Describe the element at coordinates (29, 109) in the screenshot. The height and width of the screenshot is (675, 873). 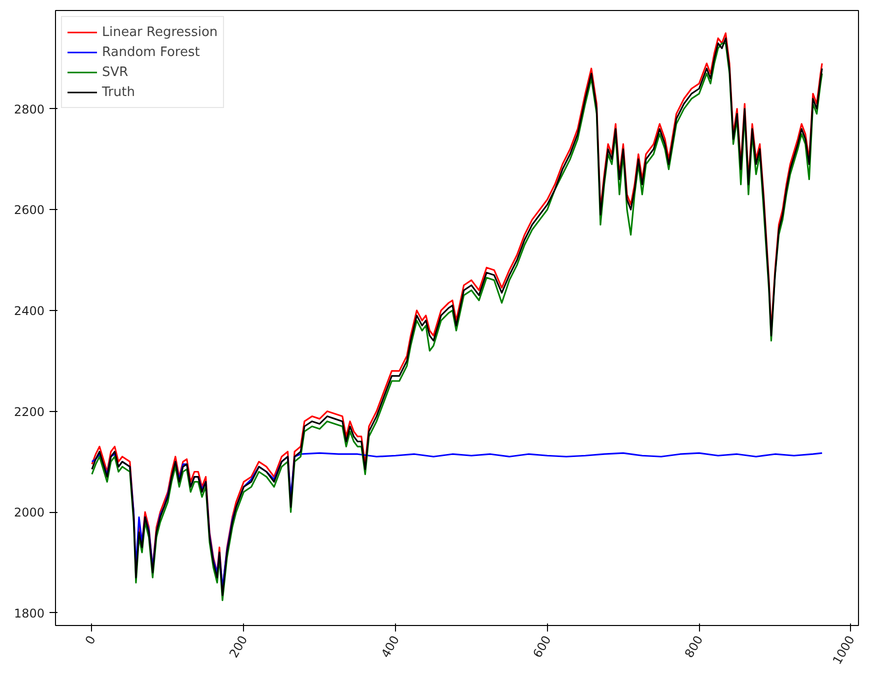
I see `y-tick-label: 2800` at that location.